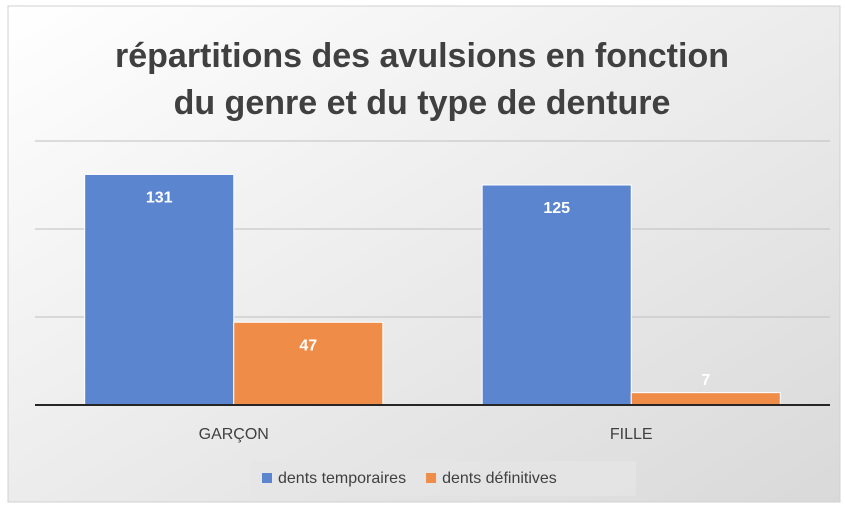 The height and width of the screenshot is (508, 845). Describe the element at coordinates (422, 56) in the screenshot. I see `chart-title: répartitions des avulsions en fonction` at that location.